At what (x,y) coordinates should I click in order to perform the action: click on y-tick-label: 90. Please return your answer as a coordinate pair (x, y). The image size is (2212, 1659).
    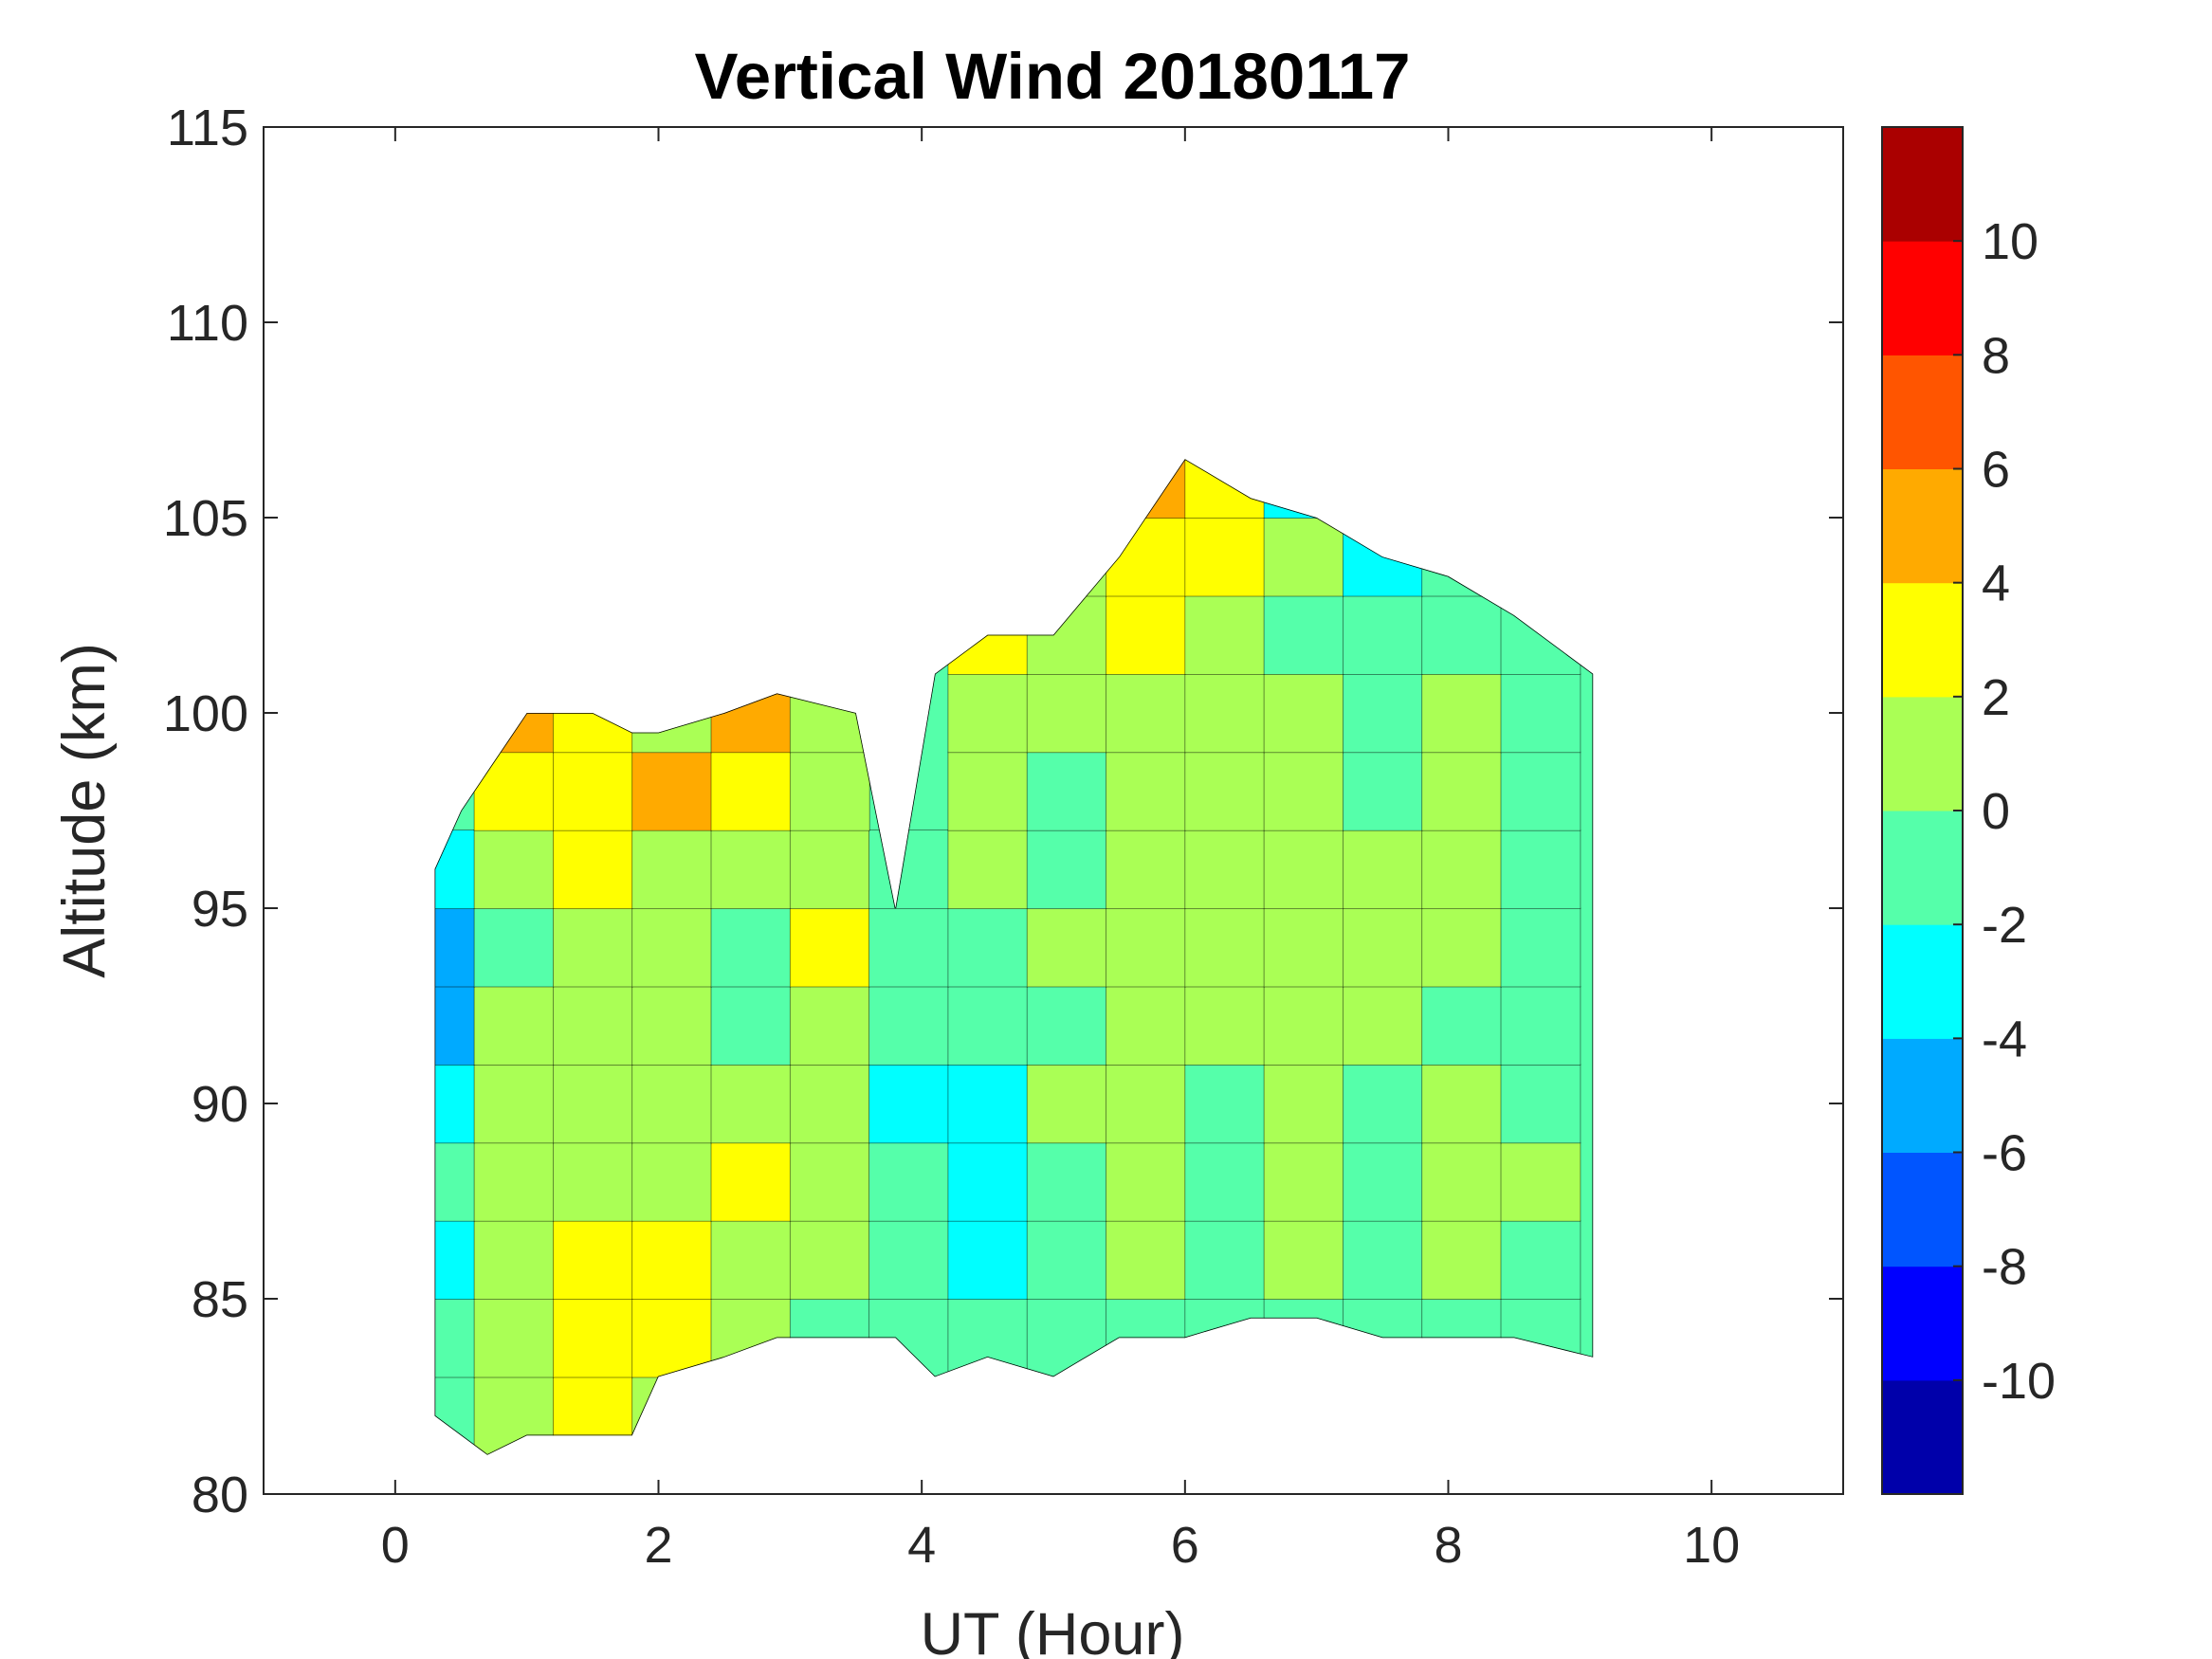
    Looking at the image, I should click on (220, 1104).